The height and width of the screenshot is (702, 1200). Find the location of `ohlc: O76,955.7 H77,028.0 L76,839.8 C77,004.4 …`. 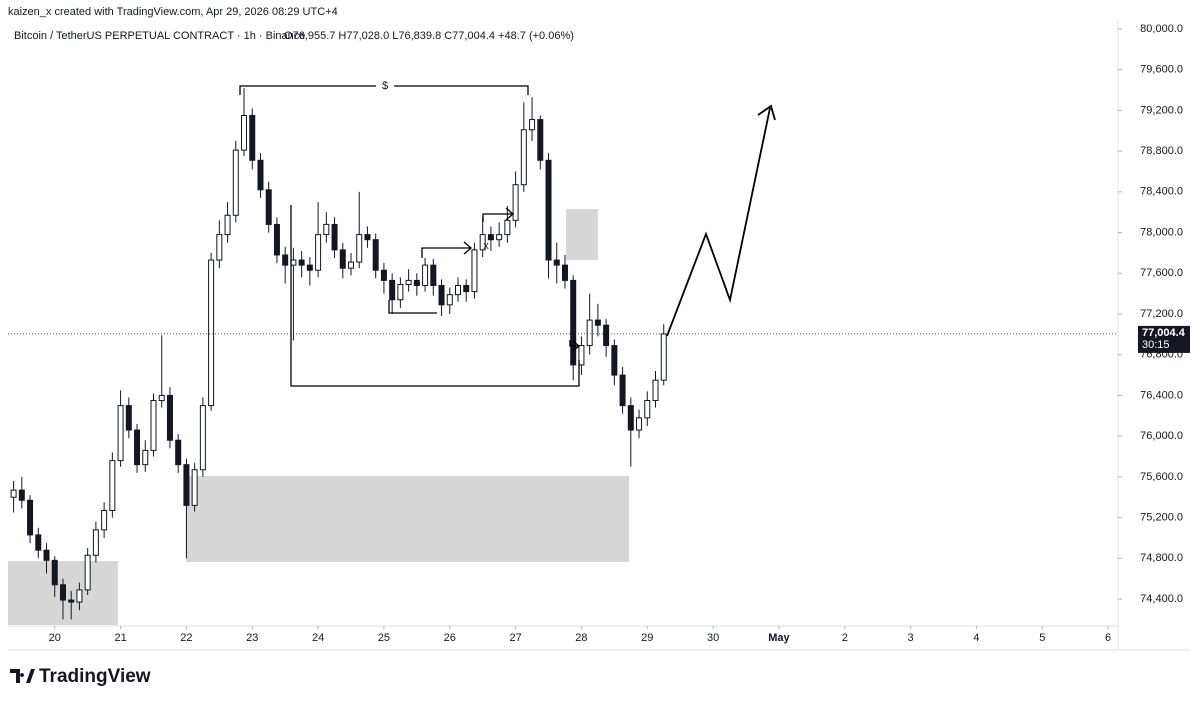

ohlc: O76,955.7 H77,028.0 L76,839.8 C77,004.4 … is located at coordinates (429, 36).